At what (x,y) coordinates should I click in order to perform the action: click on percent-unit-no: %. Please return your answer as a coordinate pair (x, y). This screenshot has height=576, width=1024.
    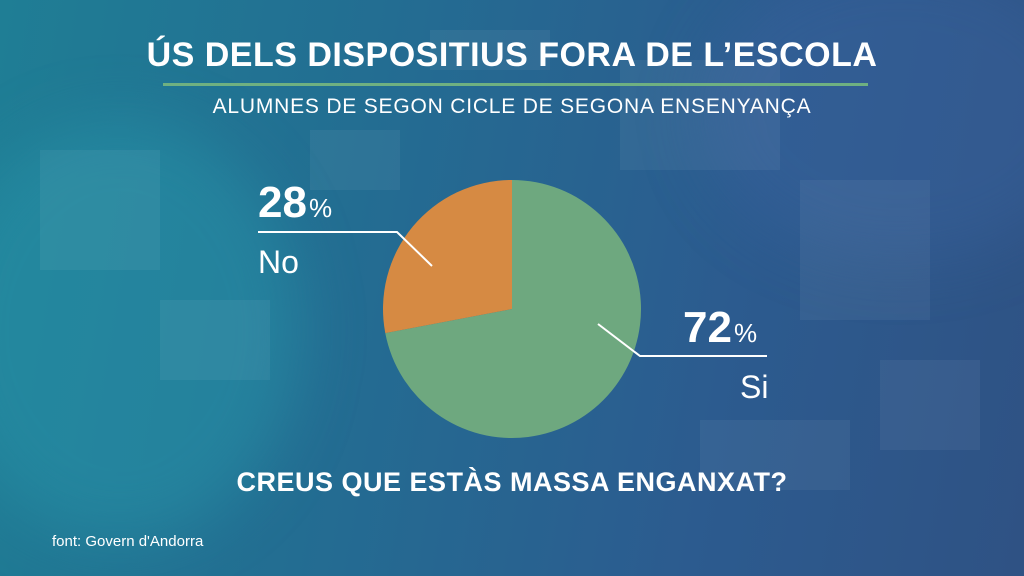
    Looking at the image, I should click on (320, 208).